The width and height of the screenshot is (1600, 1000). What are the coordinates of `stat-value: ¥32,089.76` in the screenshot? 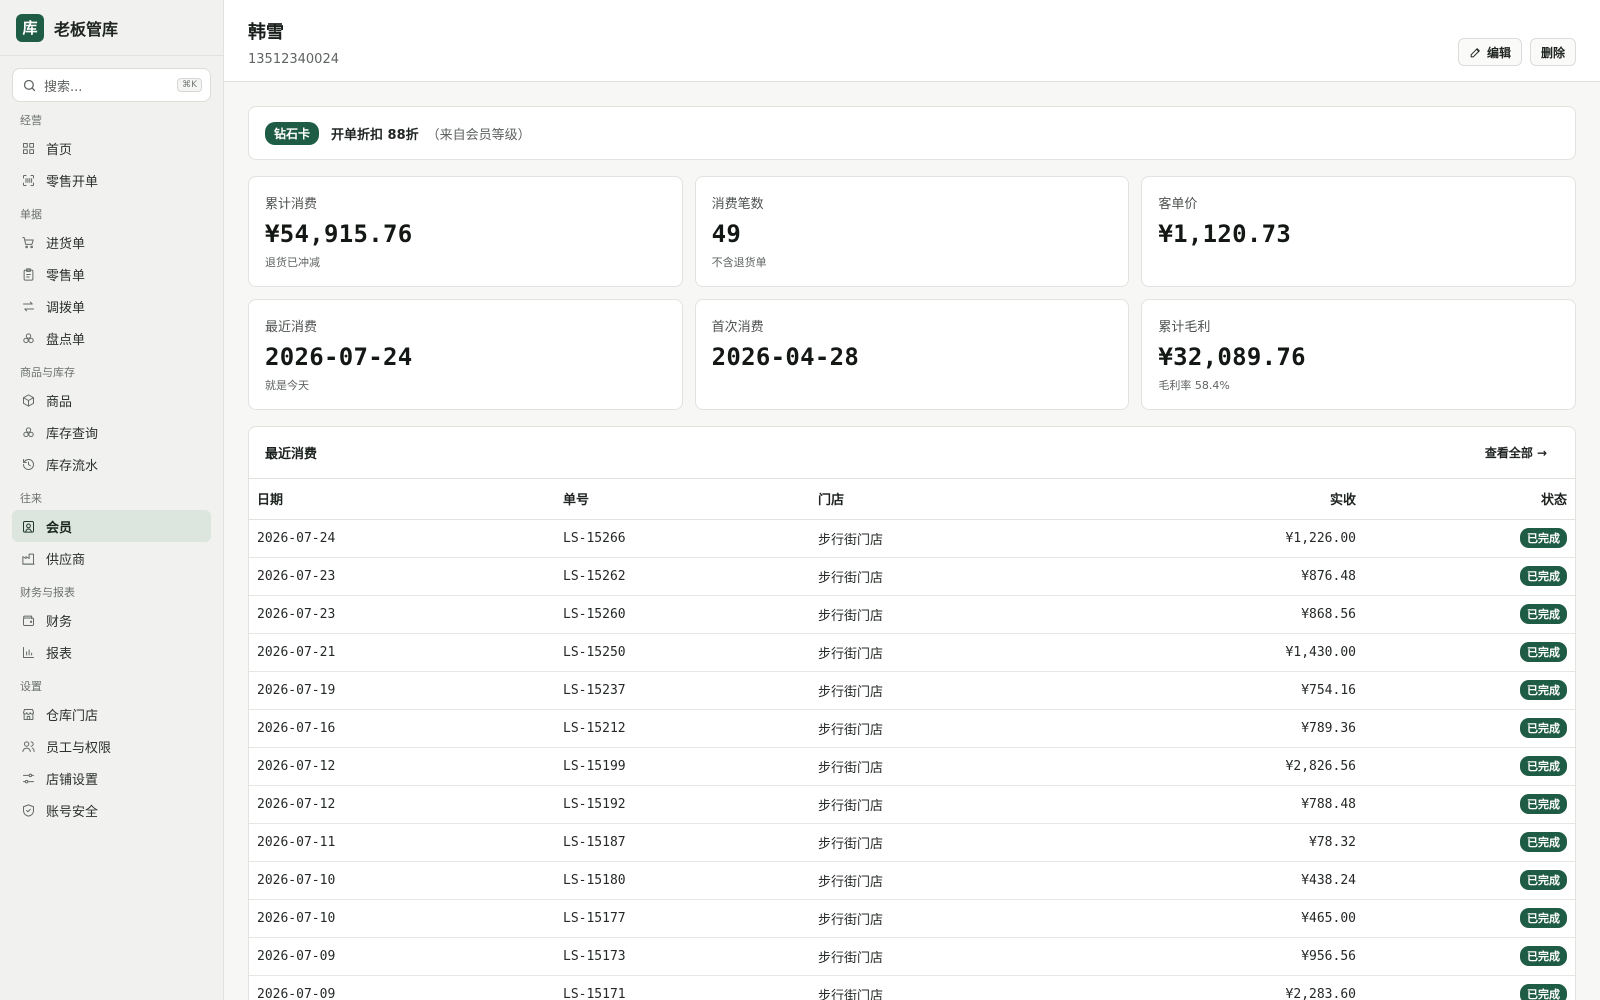 It's located at (1232, 357).